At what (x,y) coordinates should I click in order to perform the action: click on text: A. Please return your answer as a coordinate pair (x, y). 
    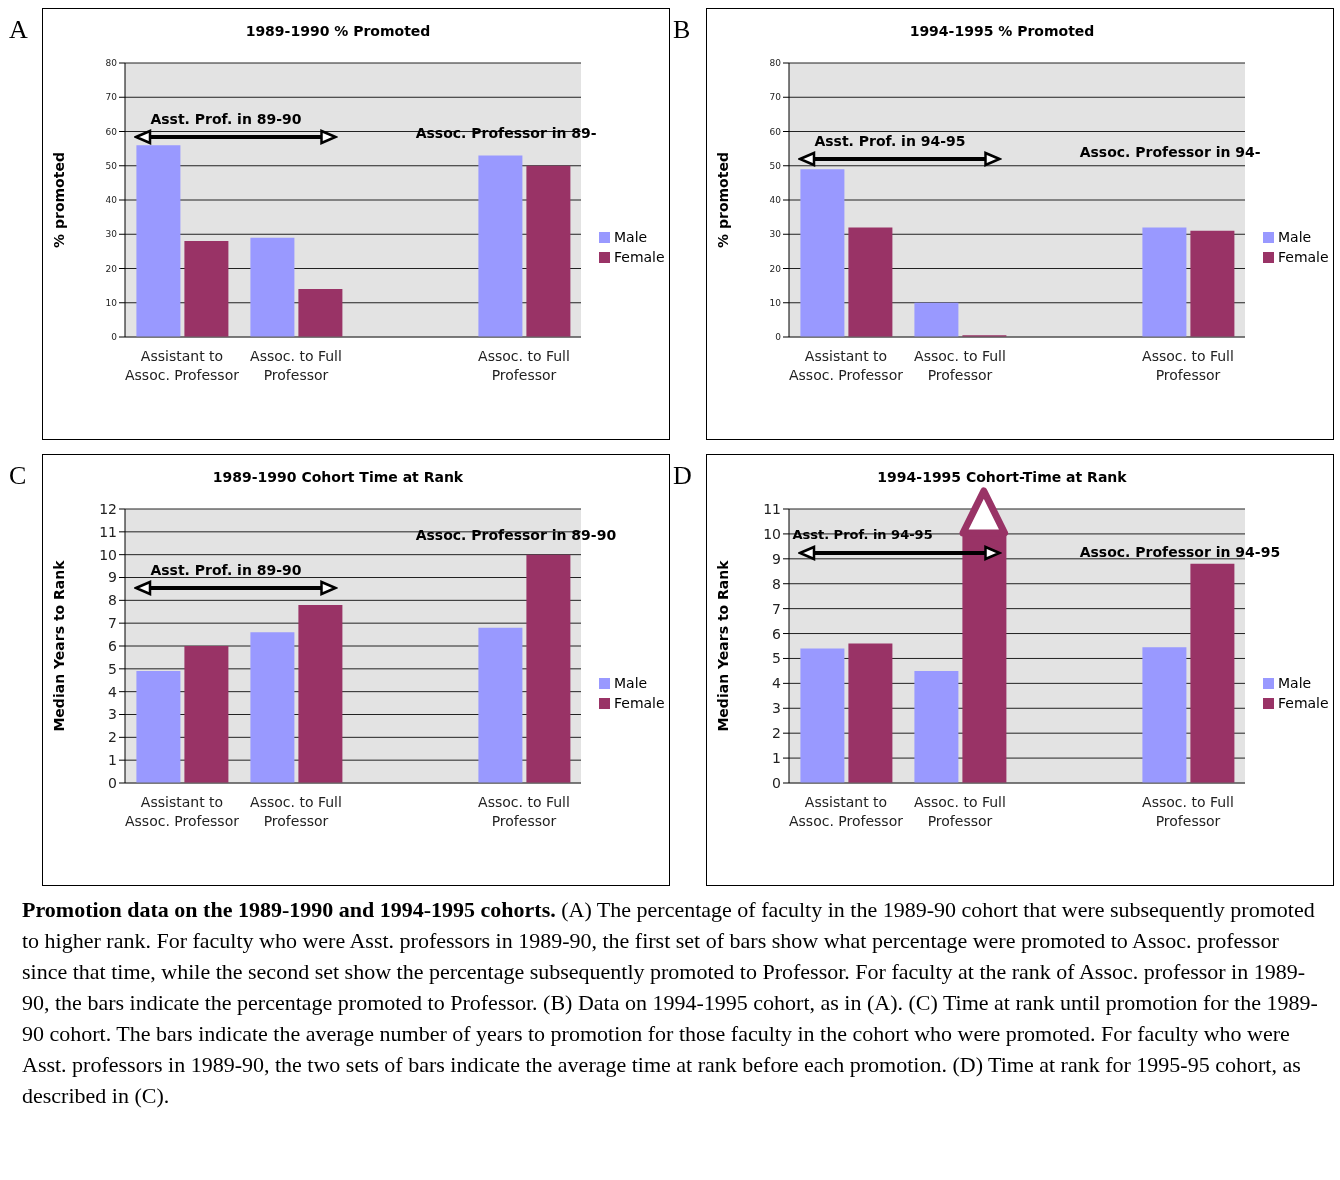
    Looking at the image, I should click on (18, 30).